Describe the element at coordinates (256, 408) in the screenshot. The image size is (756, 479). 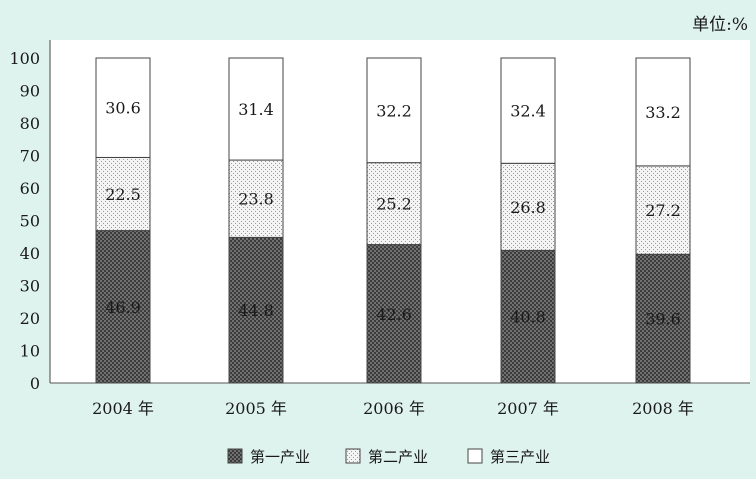
I see `x-tick-label: 2005 年` at that location.